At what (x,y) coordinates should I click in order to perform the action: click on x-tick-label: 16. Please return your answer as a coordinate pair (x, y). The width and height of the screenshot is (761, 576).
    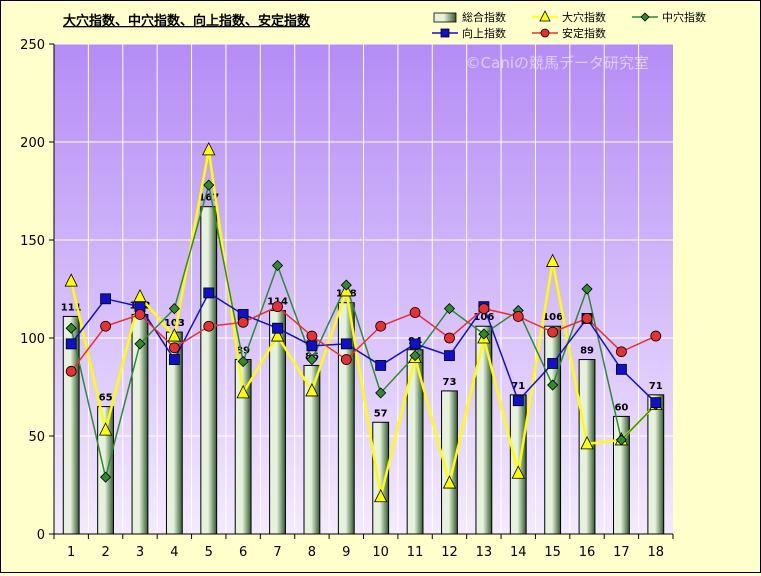
    Looking at the image, I should click on (587, 552).